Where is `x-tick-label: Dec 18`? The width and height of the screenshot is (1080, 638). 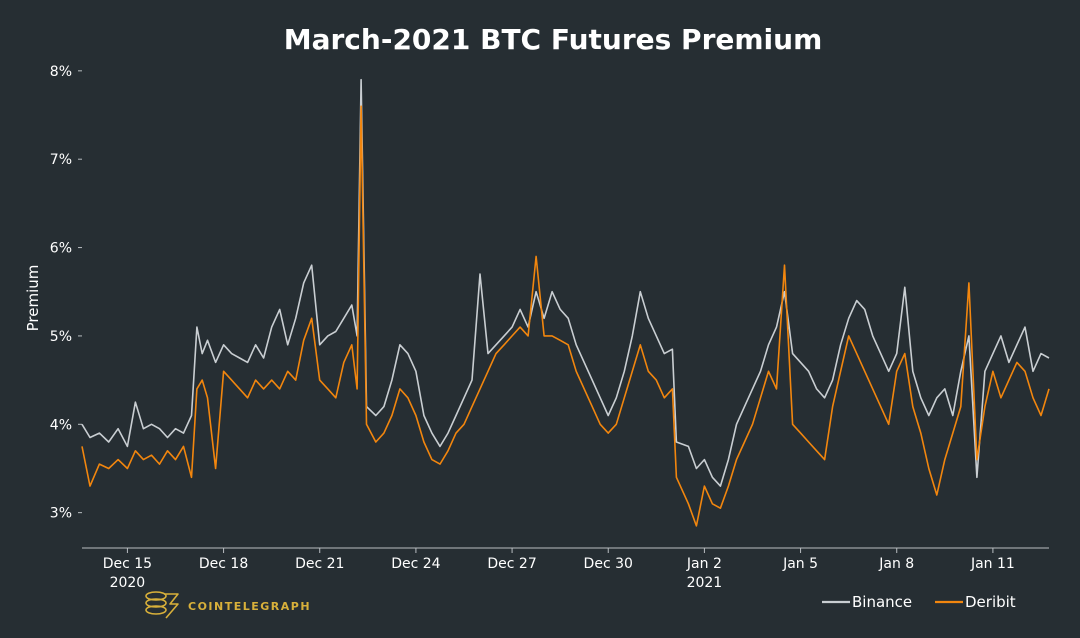
x-tick-label: Dec 18 is located at coordinates (223, 564).